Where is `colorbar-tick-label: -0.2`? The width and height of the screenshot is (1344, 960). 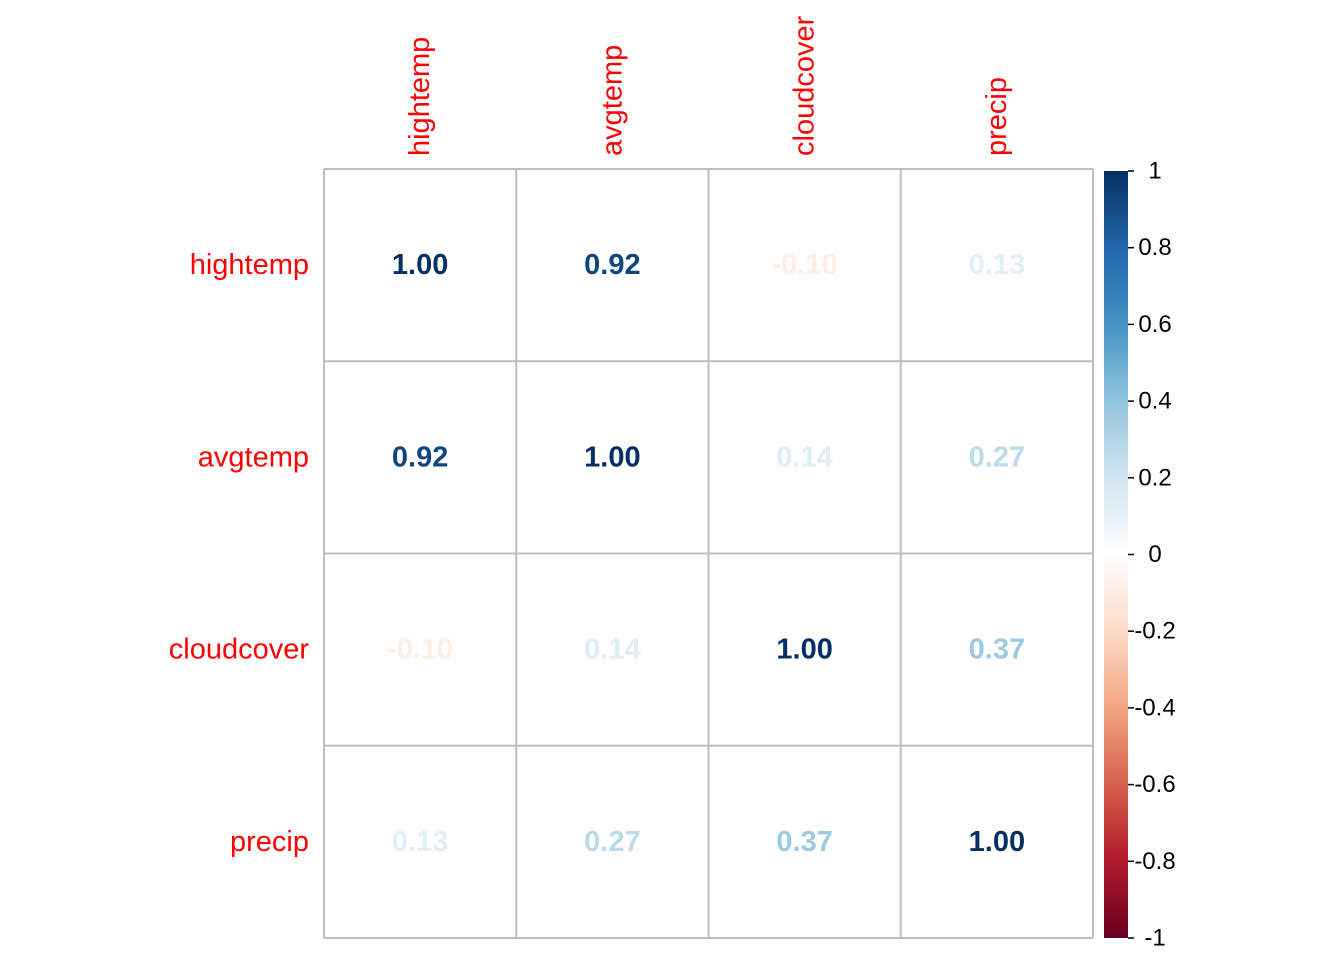
colorbar-tick-label: -0.2 is located at coordinates (1154, 631).